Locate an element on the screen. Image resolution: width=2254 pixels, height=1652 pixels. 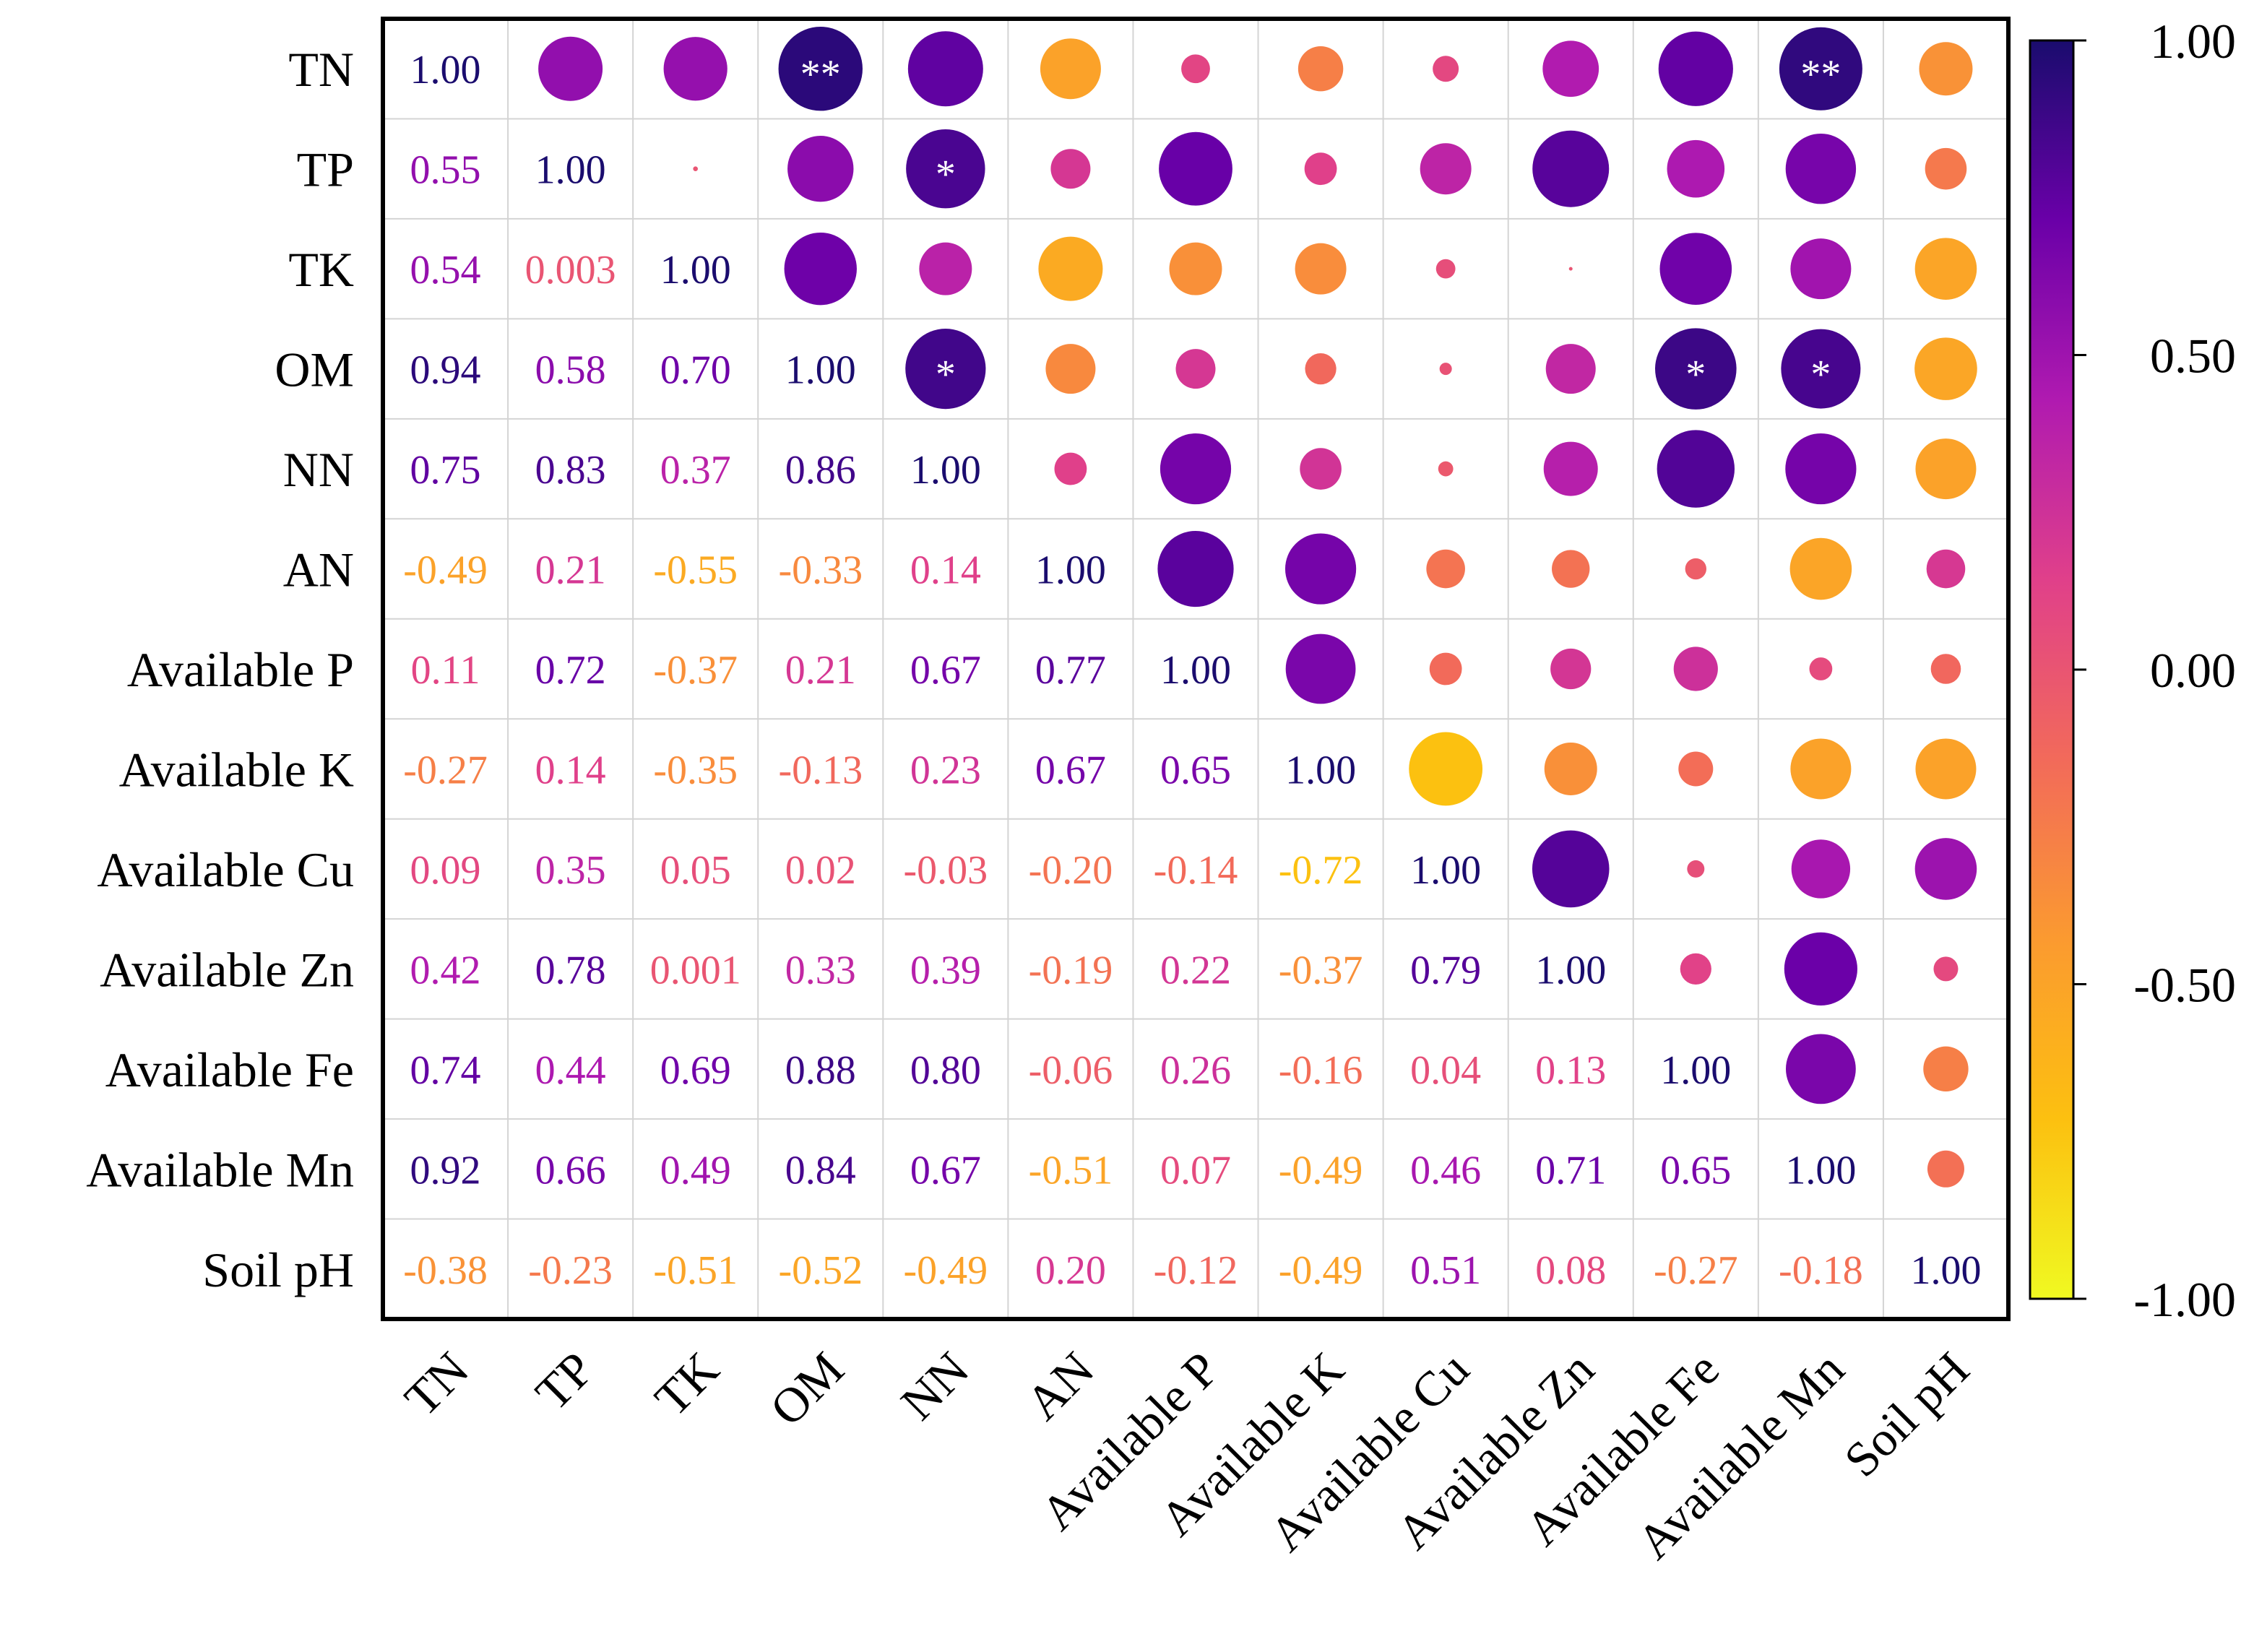
correlation-value: -0.16 is located at coordinates (1321, 1070).